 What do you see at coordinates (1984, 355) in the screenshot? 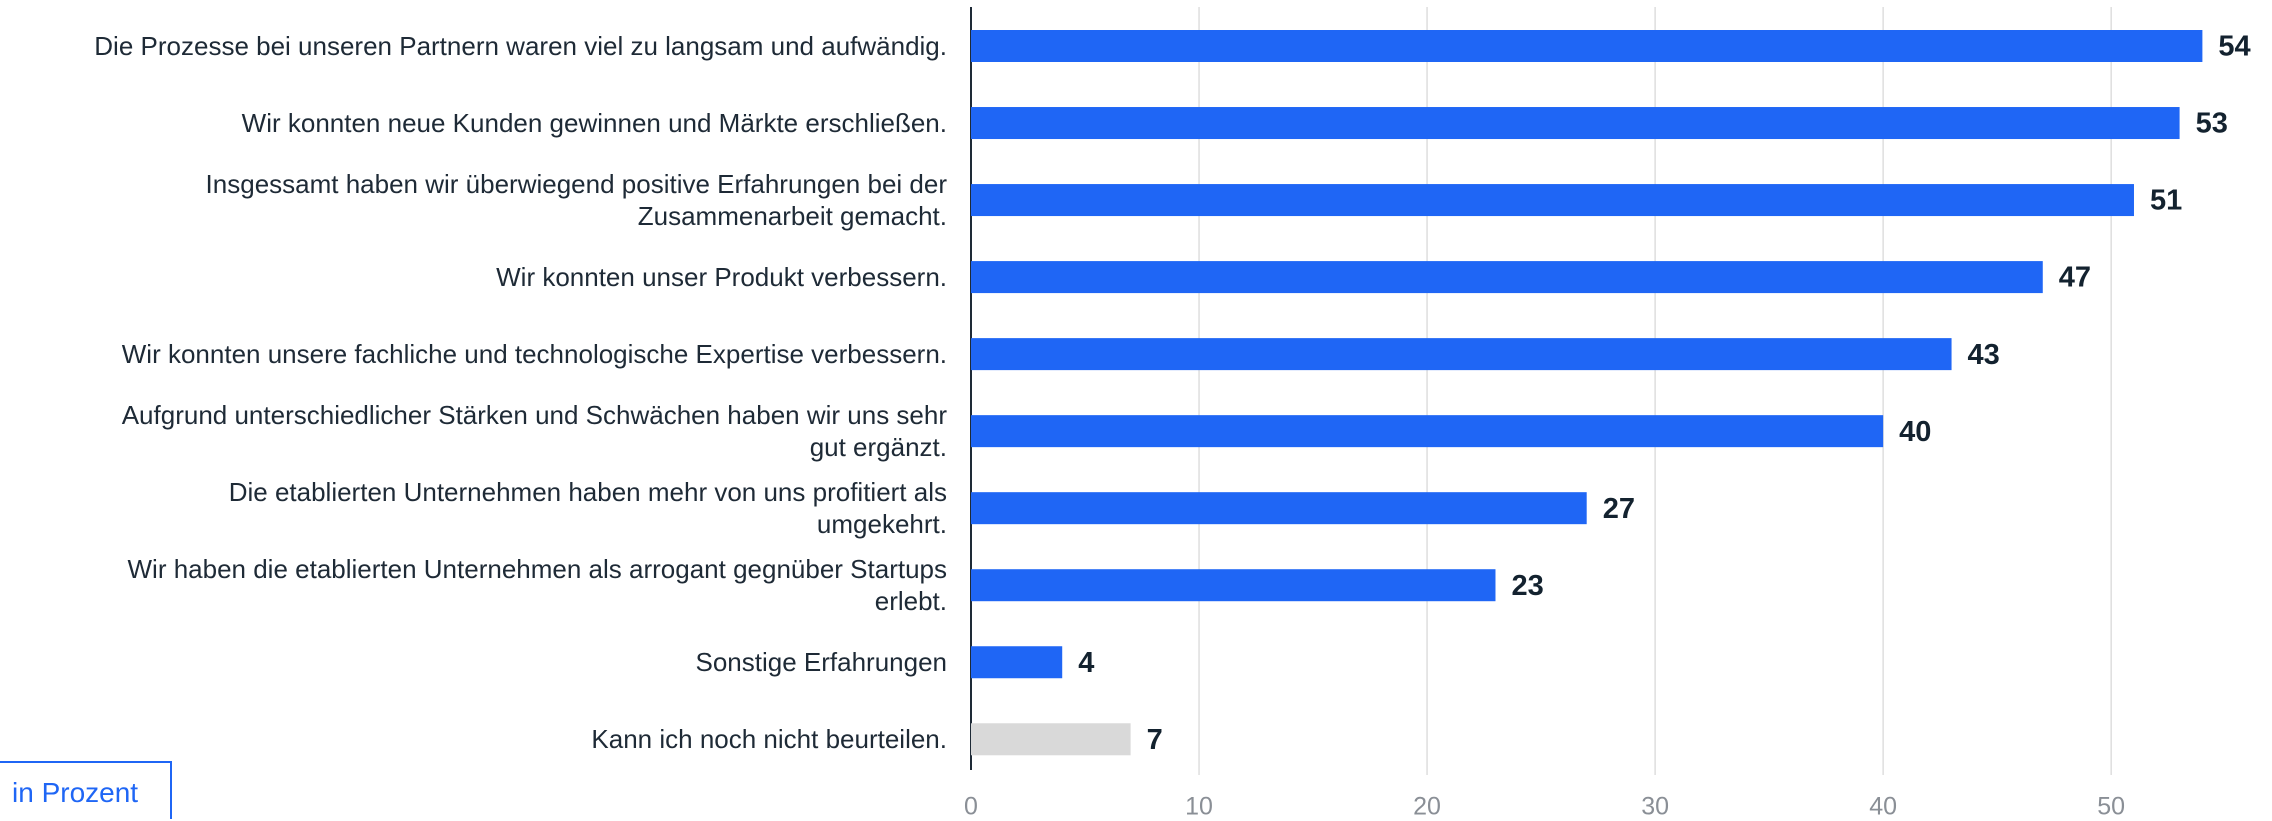
I see `value-label: 43` at bounding box center [1984, 355].